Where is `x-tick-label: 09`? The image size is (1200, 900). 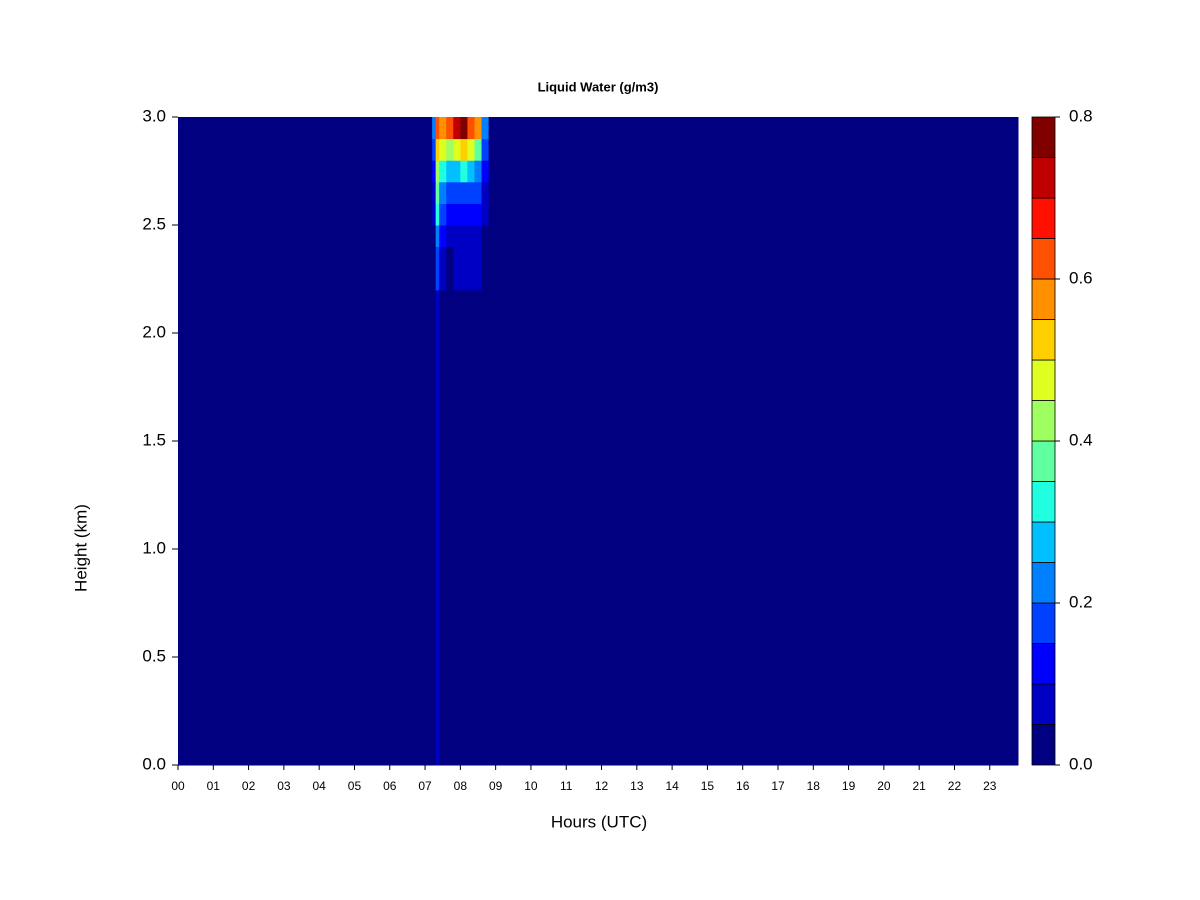 x-tick-label: 09 is located at coordinates (496, 786).